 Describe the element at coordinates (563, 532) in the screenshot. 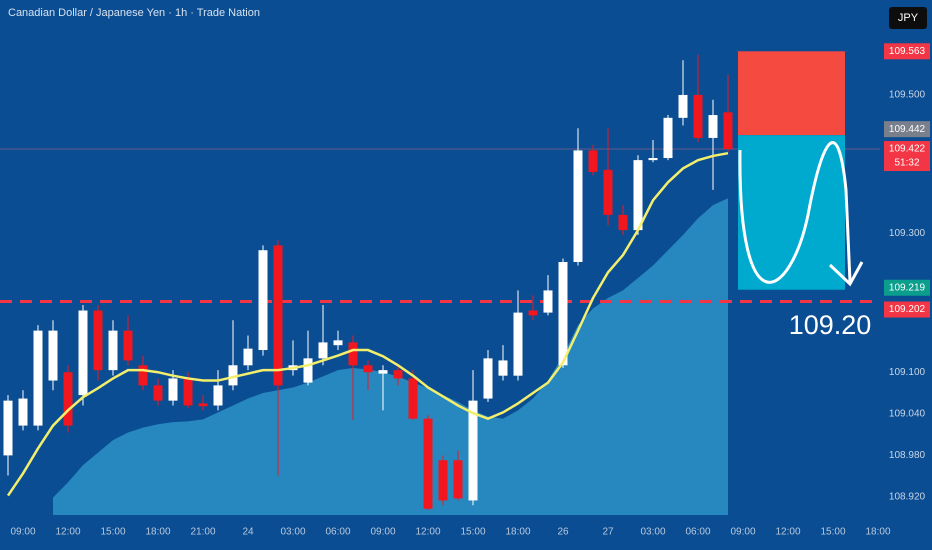

I see `x-tick-label: 26` at that location.